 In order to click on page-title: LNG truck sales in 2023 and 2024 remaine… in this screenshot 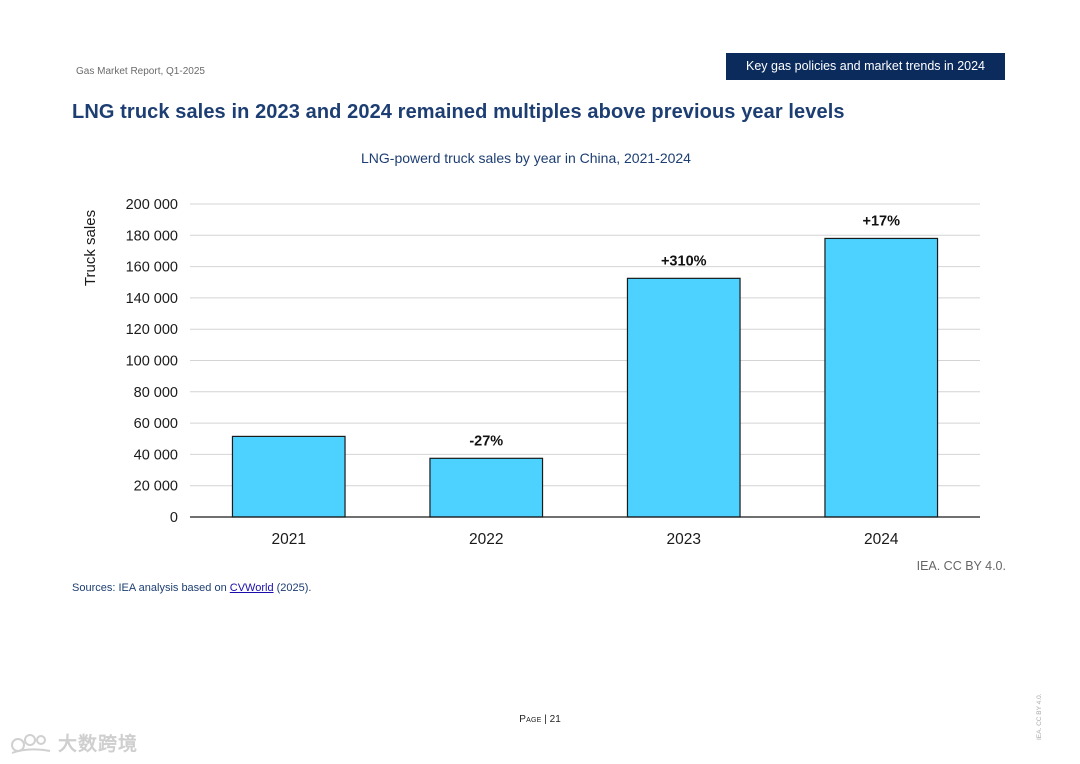, I will do `click(458, 112)`.